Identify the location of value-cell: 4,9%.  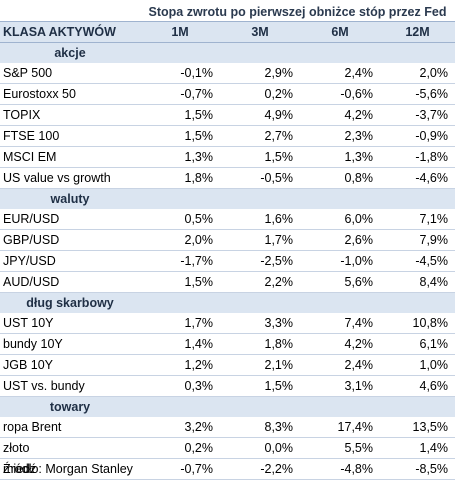
(260, 115).